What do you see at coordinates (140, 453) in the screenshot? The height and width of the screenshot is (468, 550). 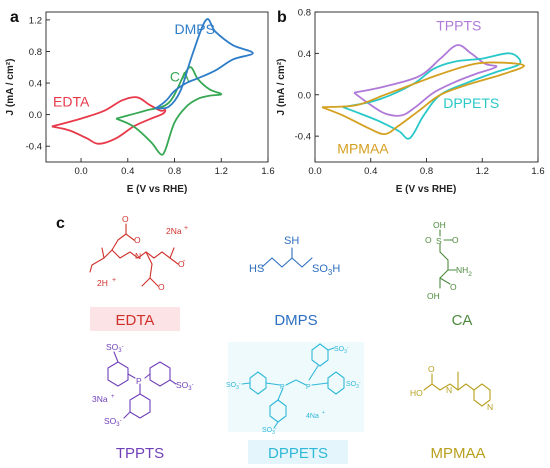 I see `tppts-name: TPPTS` at bounding box center [140, 453].